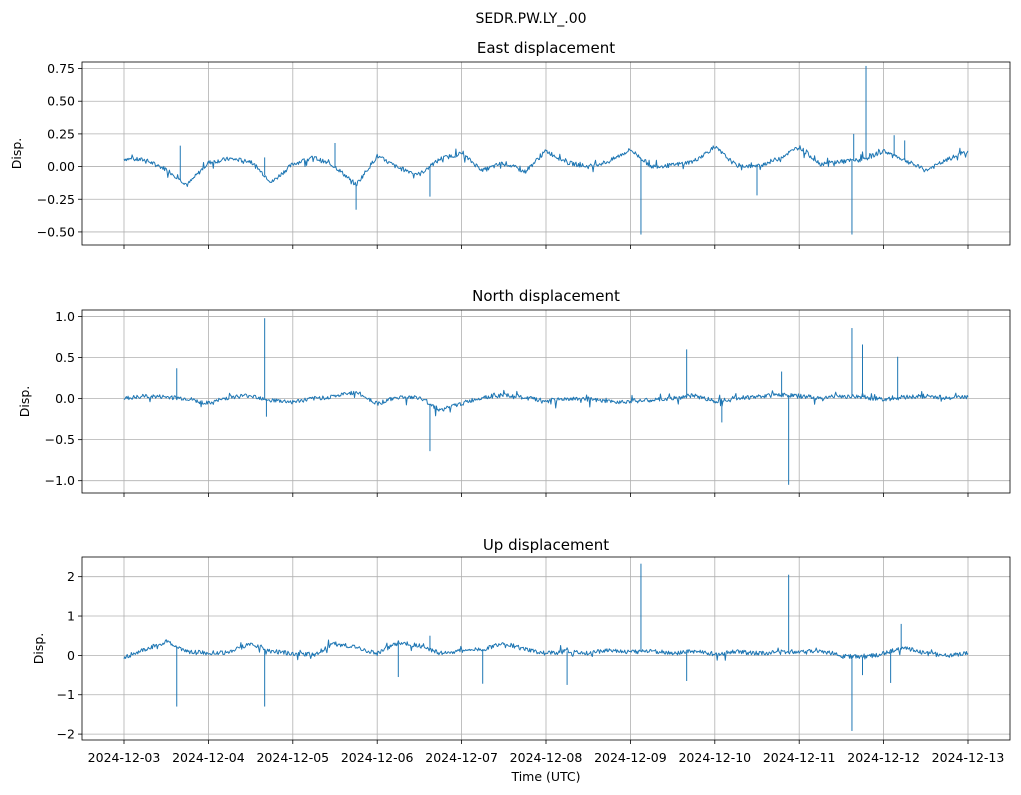 This screenshot has height=795, width=1021. Describe the element at coordinates (61, 133) in the screenshot. I see `y-tick-label: 0.25` at that location.